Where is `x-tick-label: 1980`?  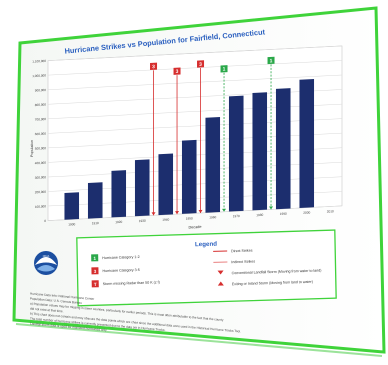 x-tick-label: 1980 is located at coordinates (259, 215).